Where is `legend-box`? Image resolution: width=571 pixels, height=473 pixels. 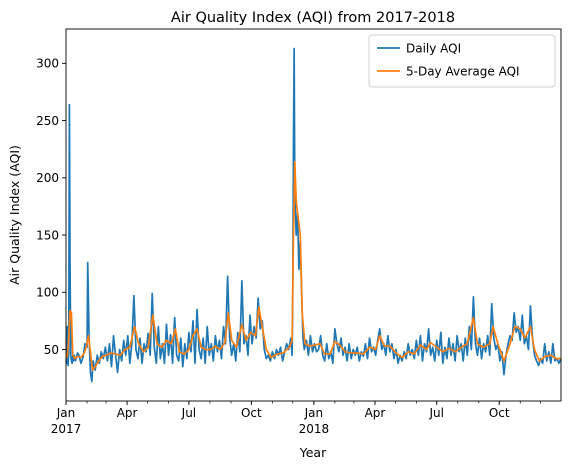 legend-box is located at coordinates (462, 61).